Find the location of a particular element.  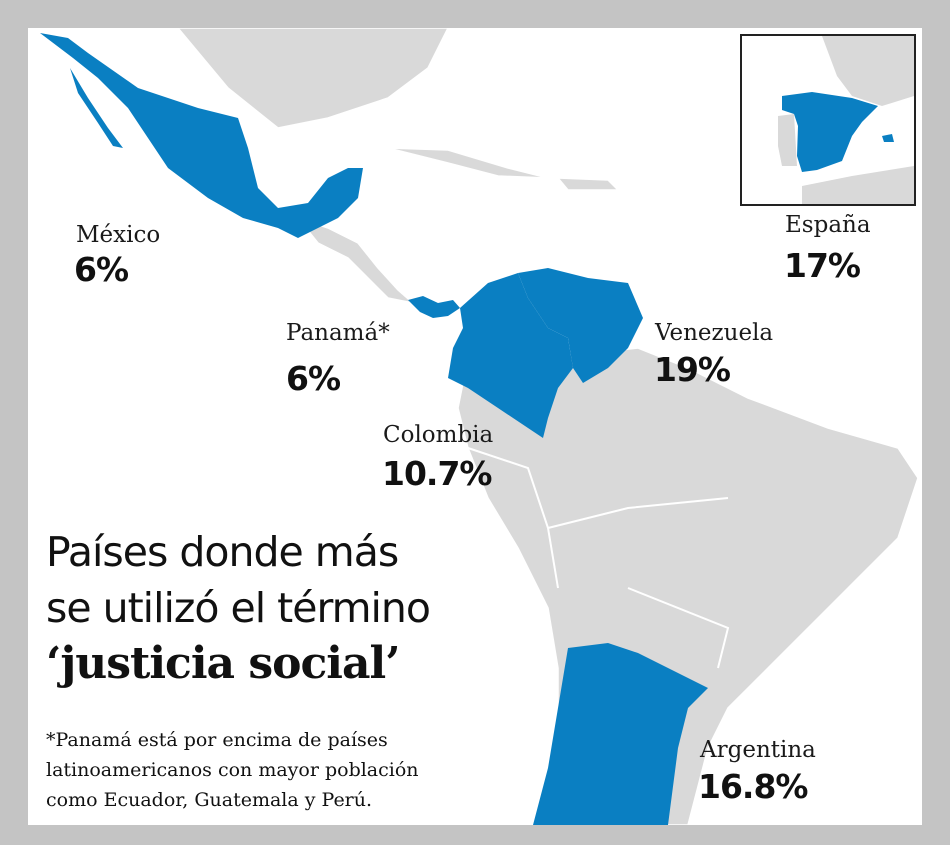

spain-shape is located at coordinates (838, 132).